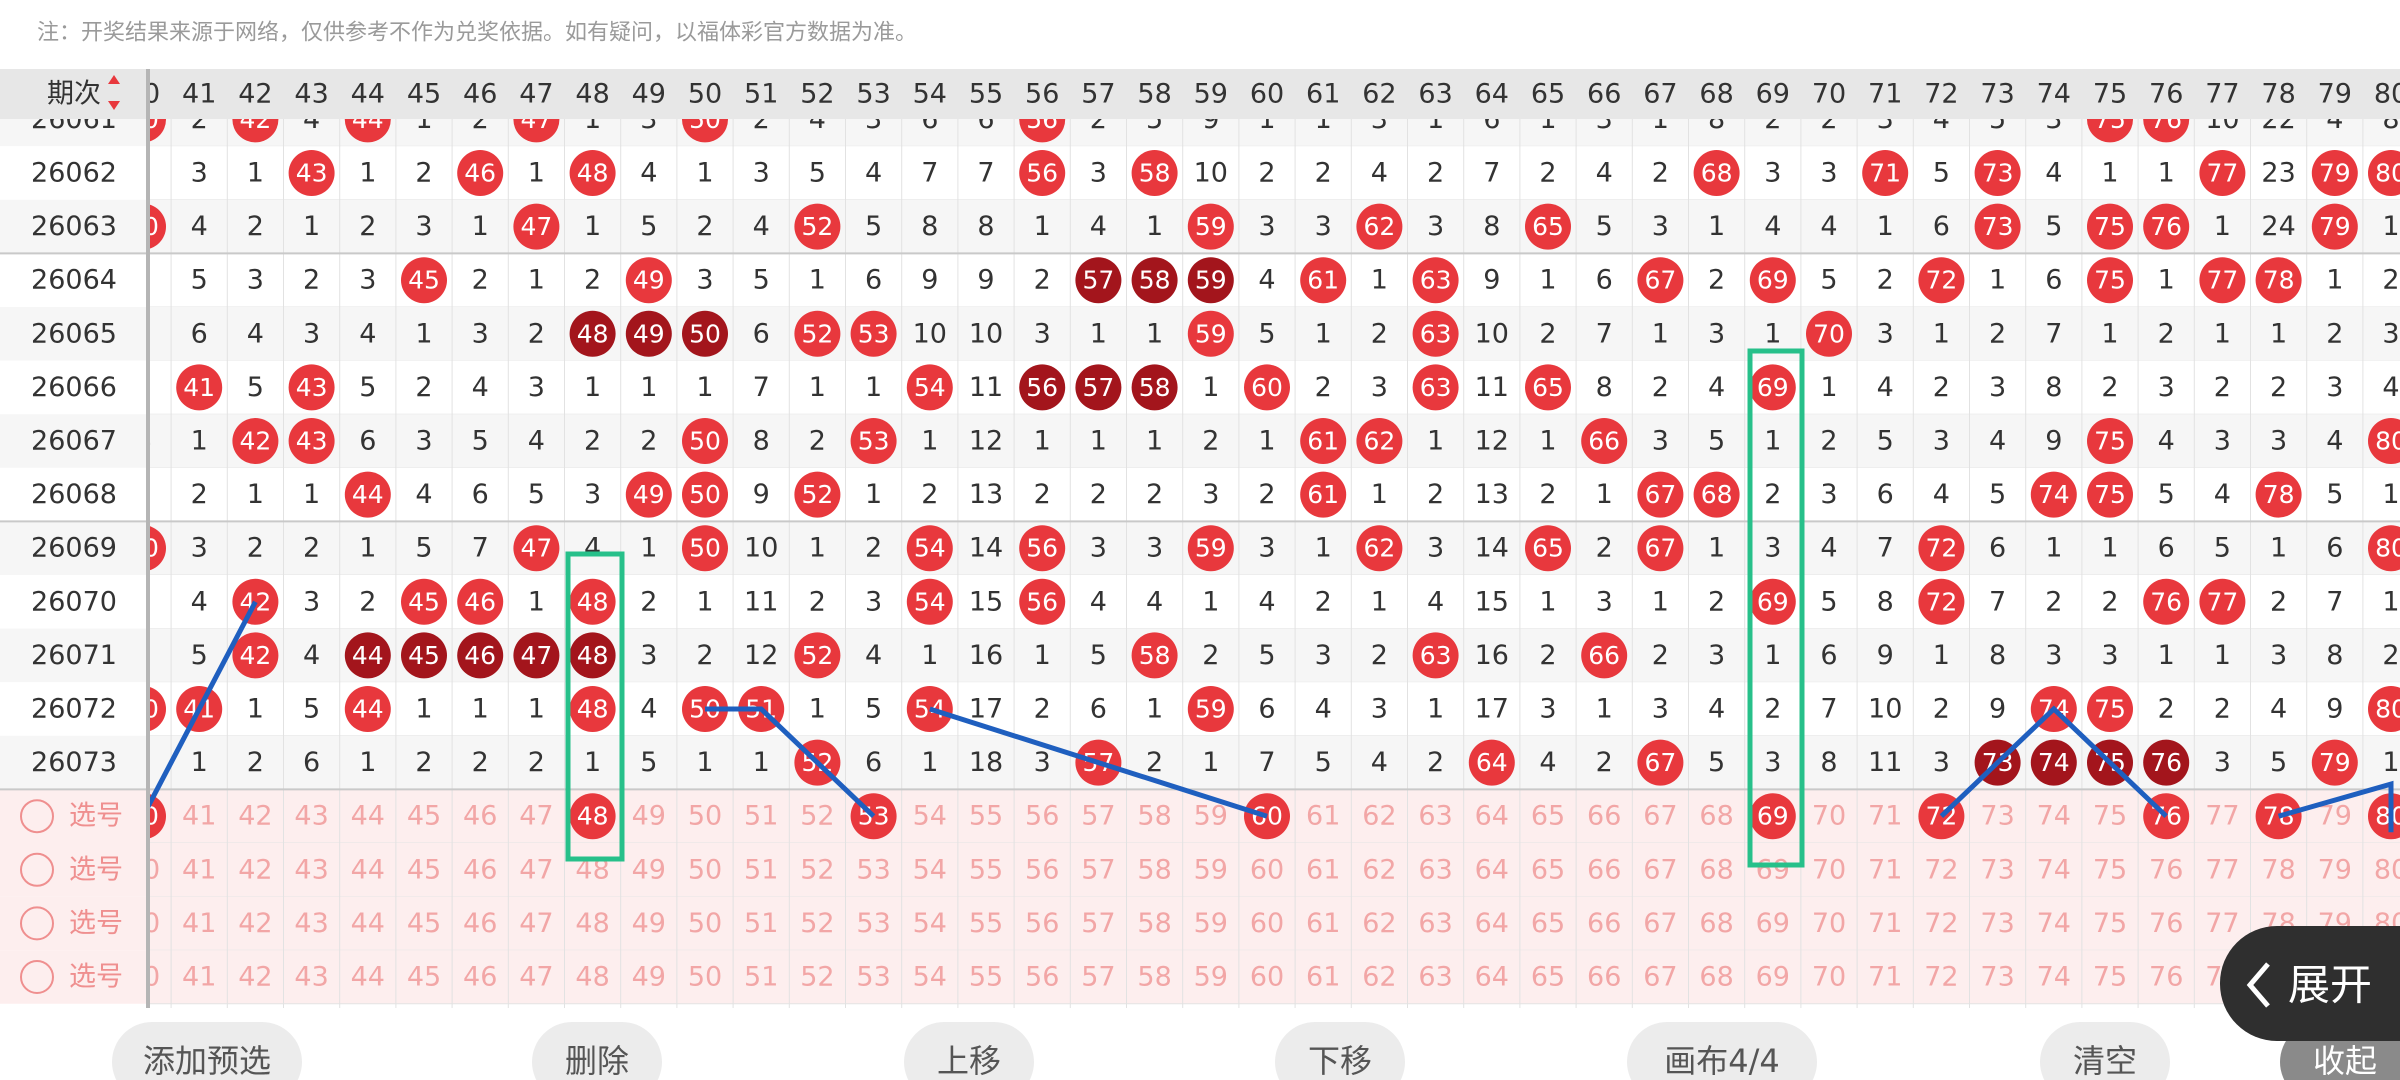  What do you see at coordinates (2166, 977) in the screenshot?
I see `cell-number: 76` at bounding box center [2166, 977].